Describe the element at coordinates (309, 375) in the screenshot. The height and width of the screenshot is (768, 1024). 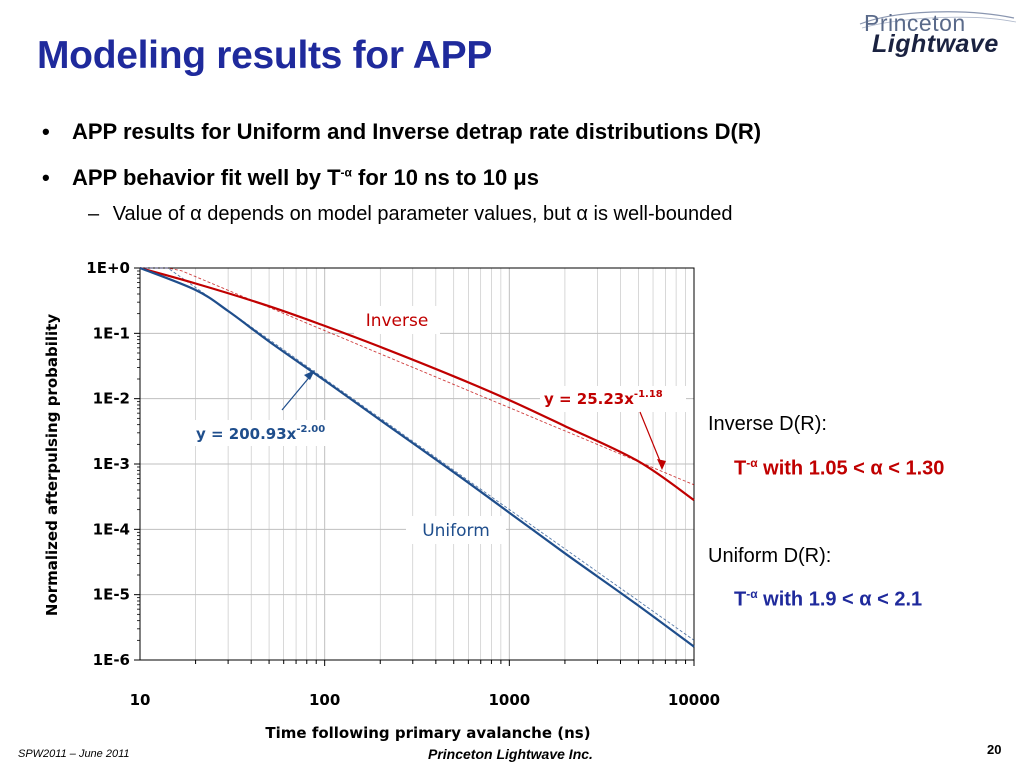
I see `uniform-fit-arrowhead-icon` at that location.